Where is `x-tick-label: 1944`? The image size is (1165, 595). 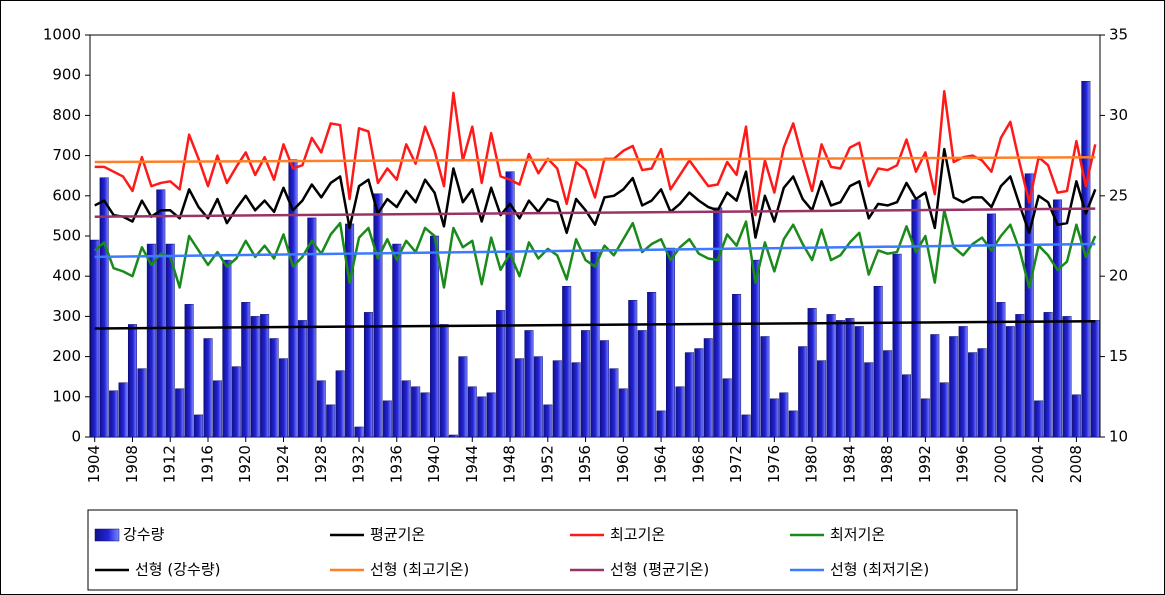 x-tick-label: 1944 is located at coordinates (472, 464).